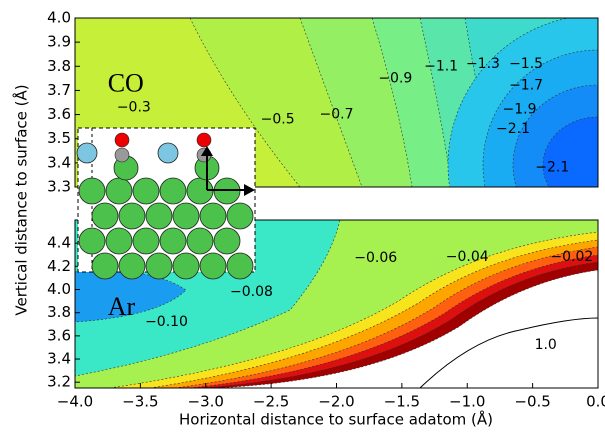 The height and width of the screenshot is (437, 605). Describe the element at coordinates (59, 138) in the screenshot. I see `y-tick-label: 3.5` at that location.